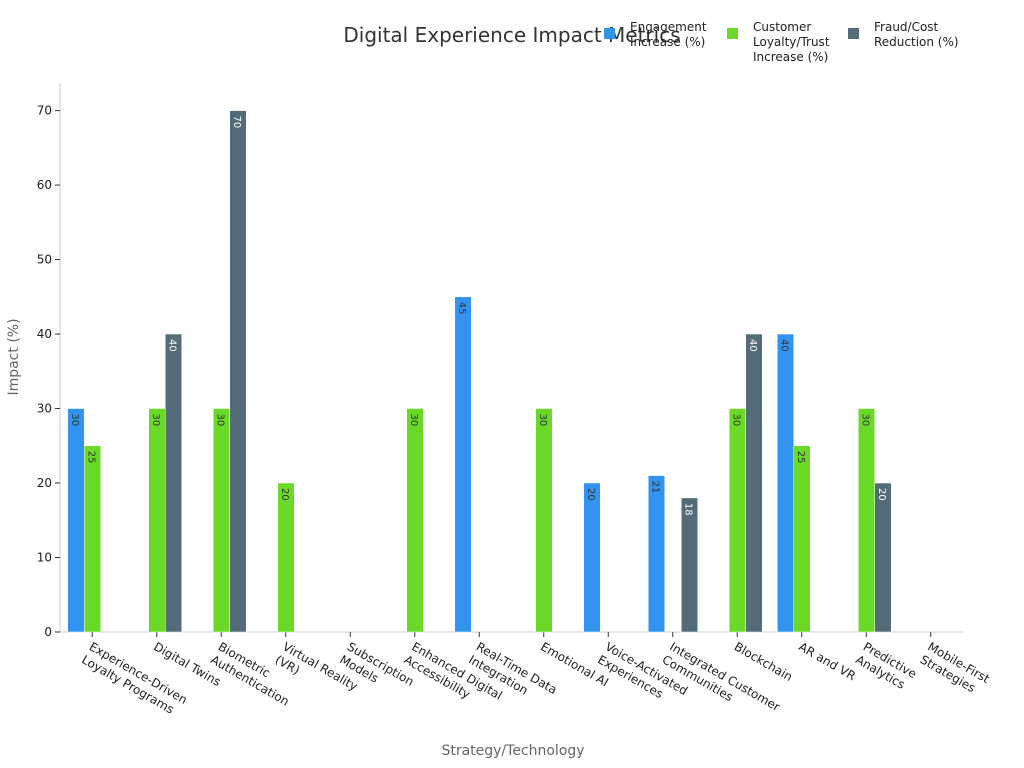 The height and width of the screenshot is (768, 1024). Describe the element at coordinates (44, 111) in the screenshot. I see `y-tick-label: 70` at that location.